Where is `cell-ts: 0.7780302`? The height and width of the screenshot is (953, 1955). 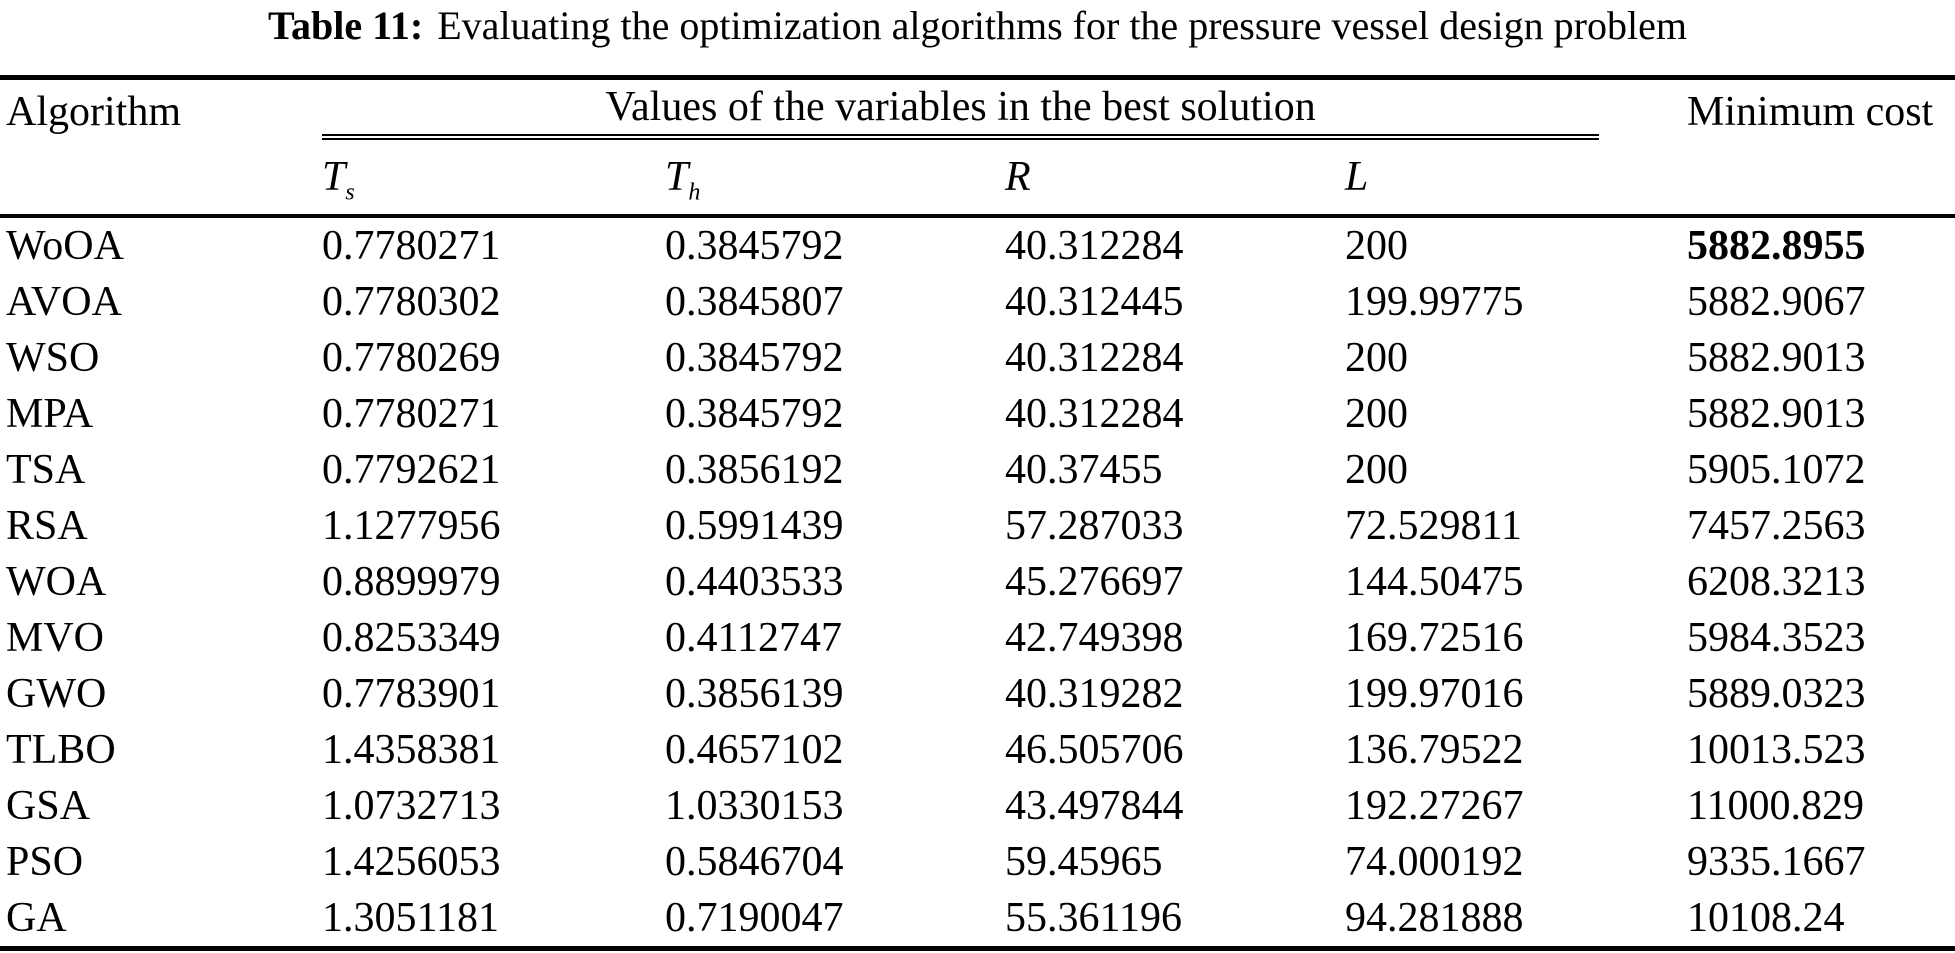
cell-ts: 0.7780302 is located at coordinates (411, 302).